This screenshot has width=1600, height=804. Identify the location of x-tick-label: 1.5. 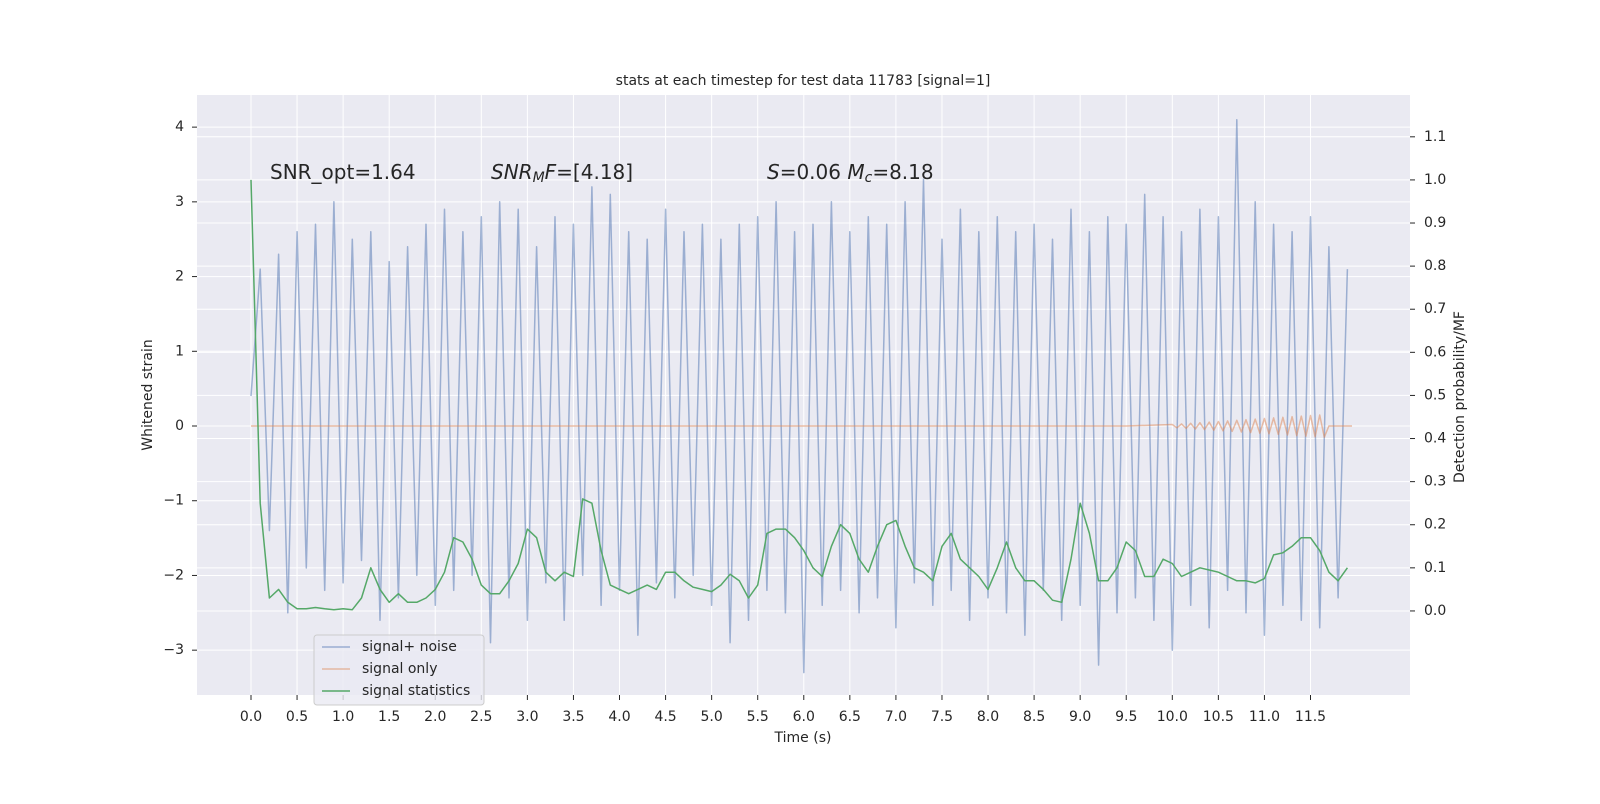
(389, 717).